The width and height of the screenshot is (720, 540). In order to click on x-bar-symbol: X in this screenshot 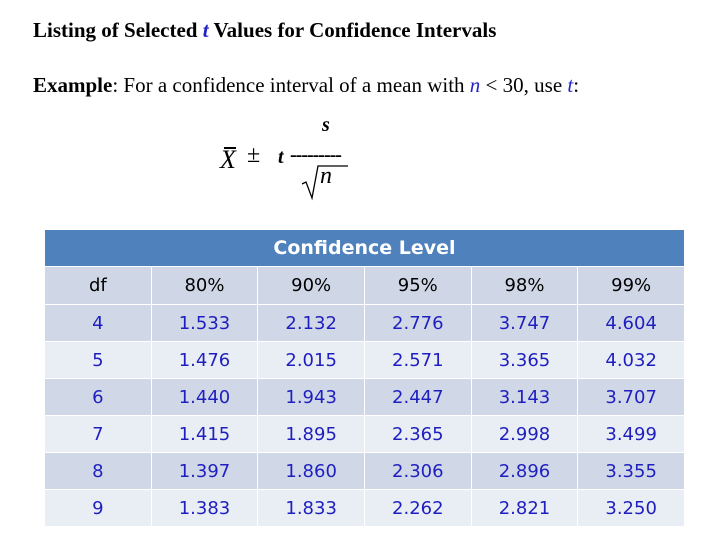, I will do `click(228, 159)`.